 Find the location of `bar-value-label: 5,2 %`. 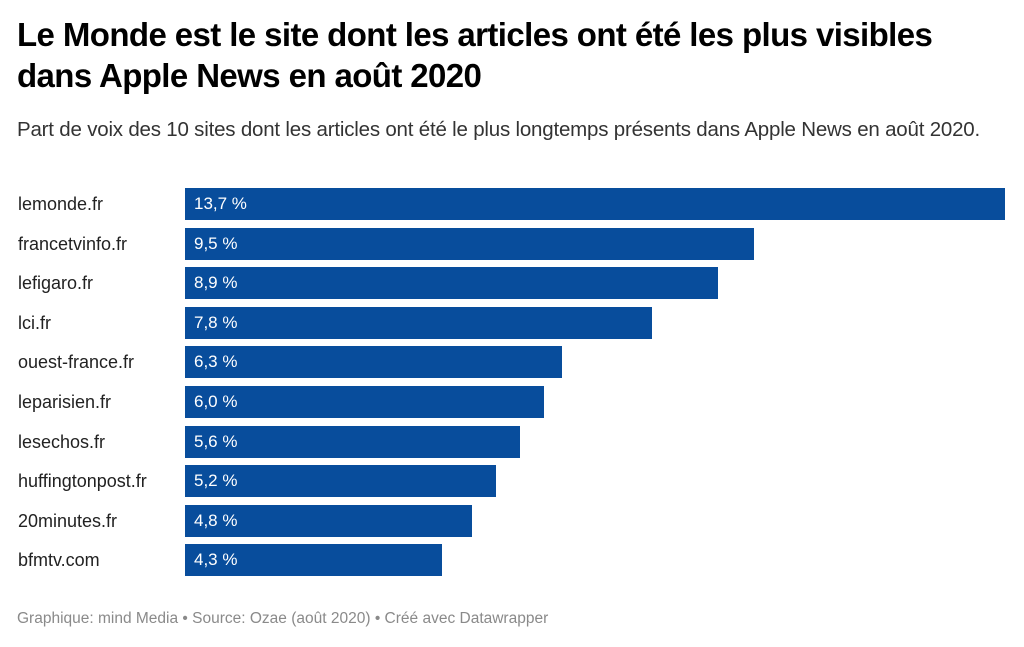

bar-value-label: 5,2 % is located at coordinates (216, 480).